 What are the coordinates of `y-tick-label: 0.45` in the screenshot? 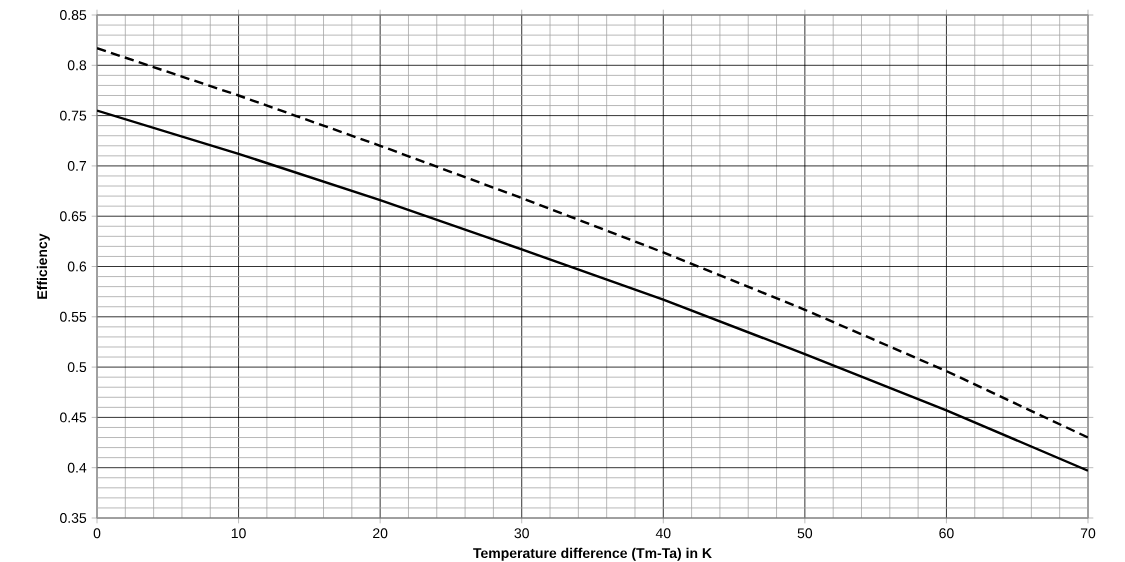 It's located at (73, 417).